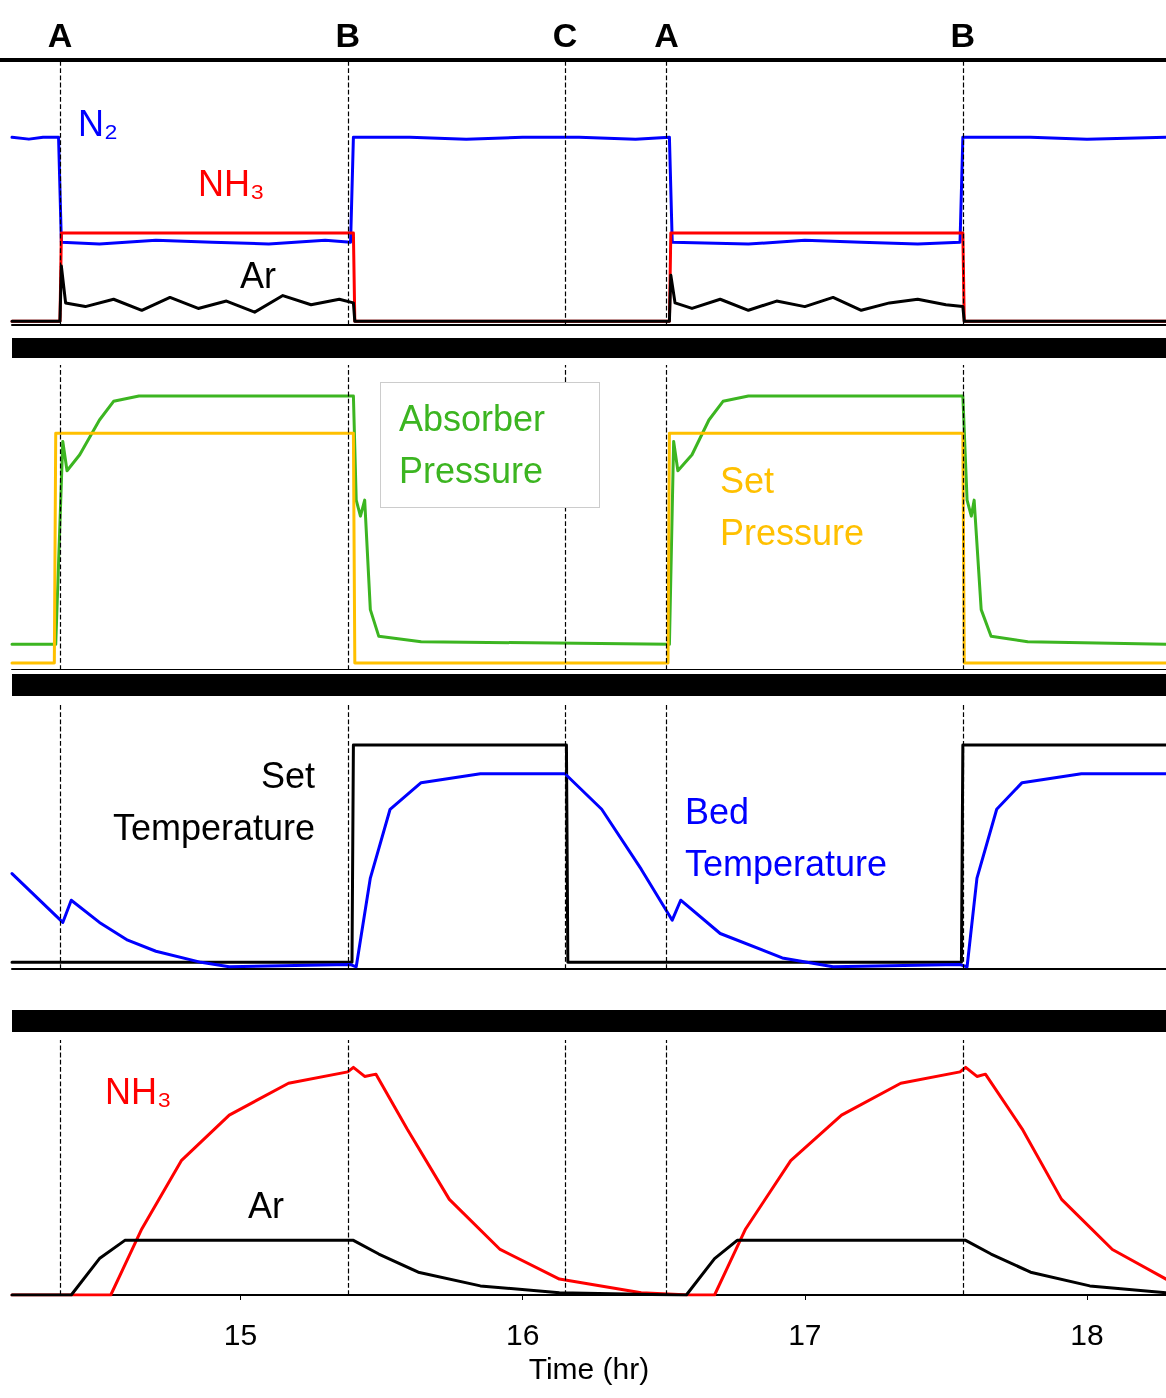 This screenshot has height=1398, width=1166. What do you see at coordinates (213, 802) in the screenshot?
I see `series-label: Set Temperature` at bounding box center [213, 802].